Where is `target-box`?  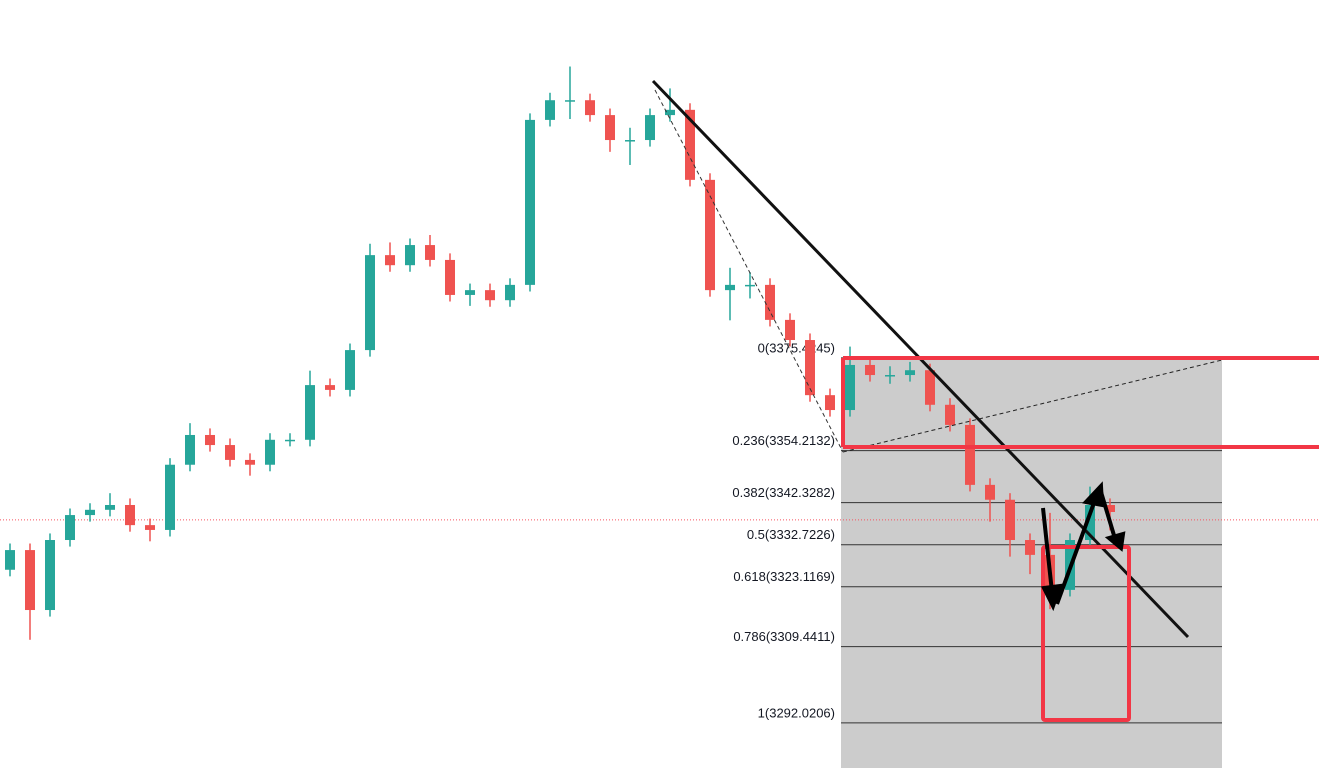 target-box is located at coordinates (1086, 633).